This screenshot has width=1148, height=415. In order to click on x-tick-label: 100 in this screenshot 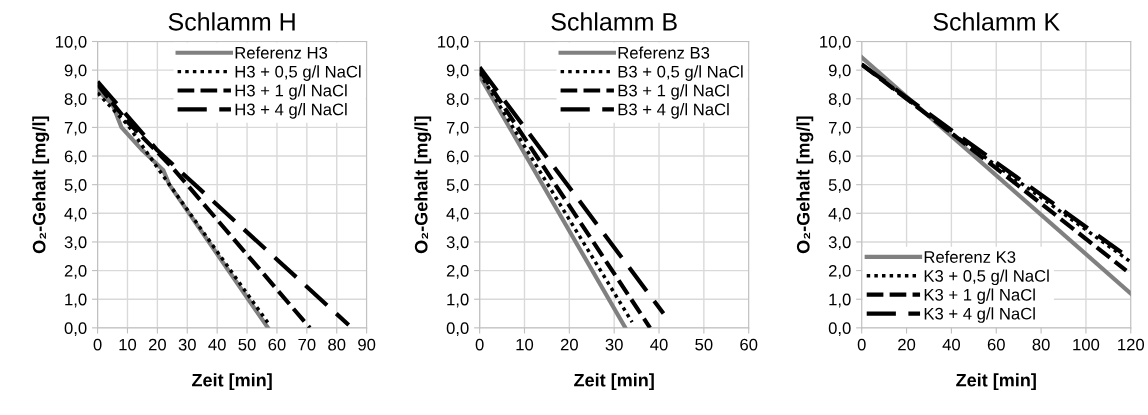, I will do `click(1086, 344)`.